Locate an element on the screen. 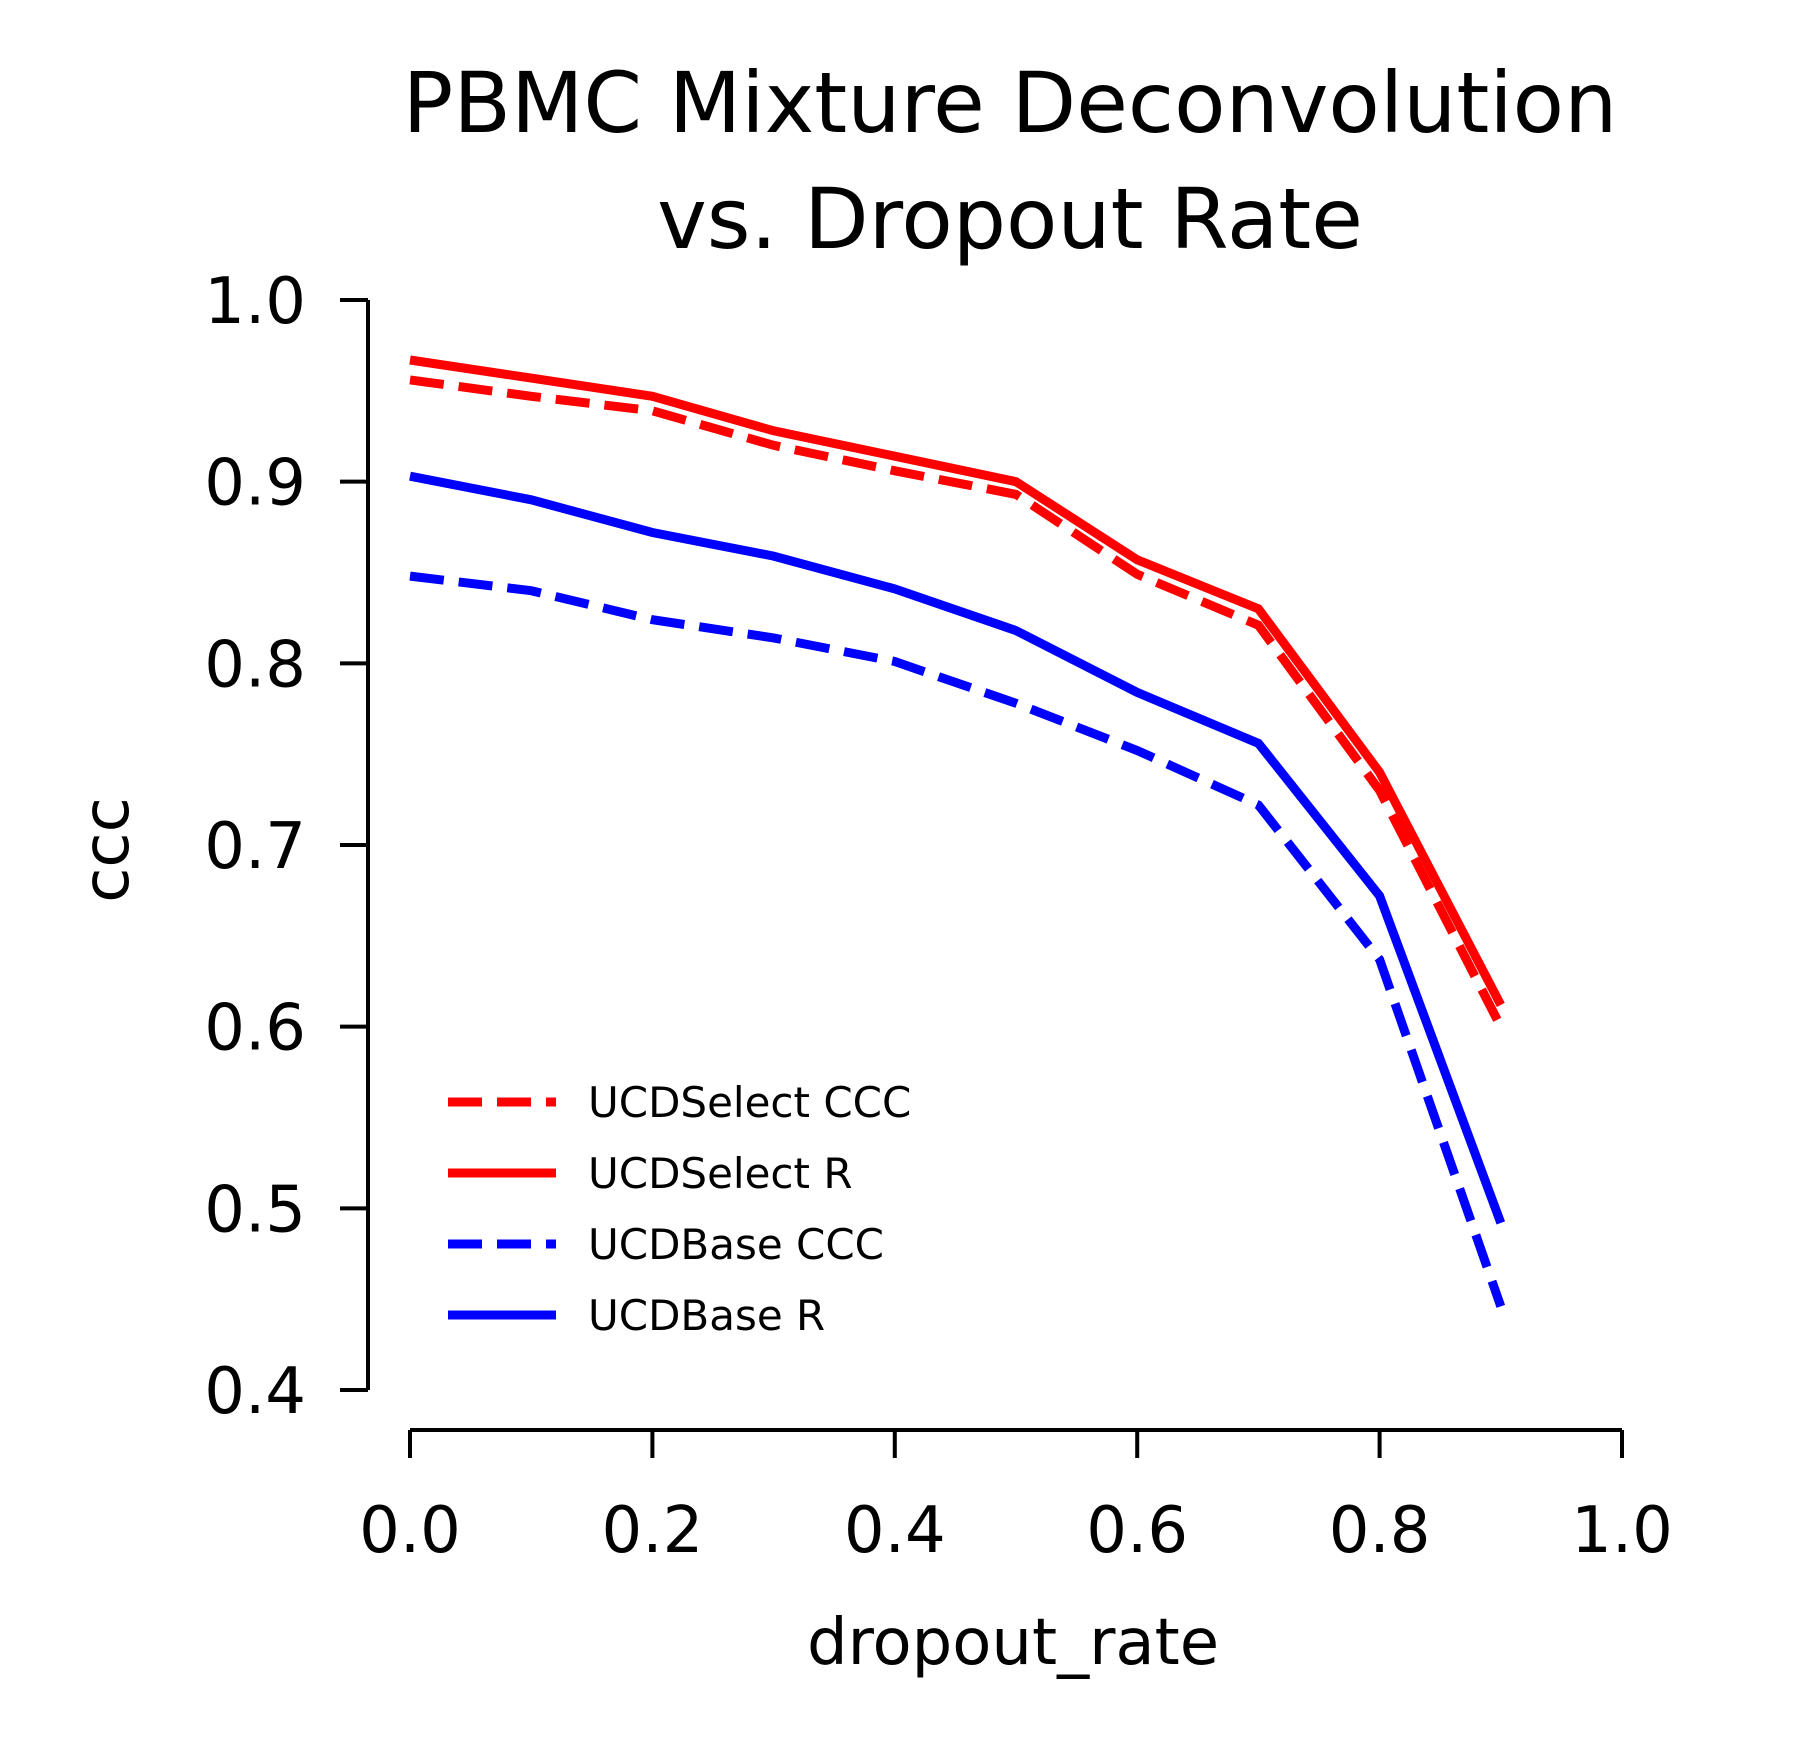  y-tick-label: 1.0 is located at coordinates (255, 302).